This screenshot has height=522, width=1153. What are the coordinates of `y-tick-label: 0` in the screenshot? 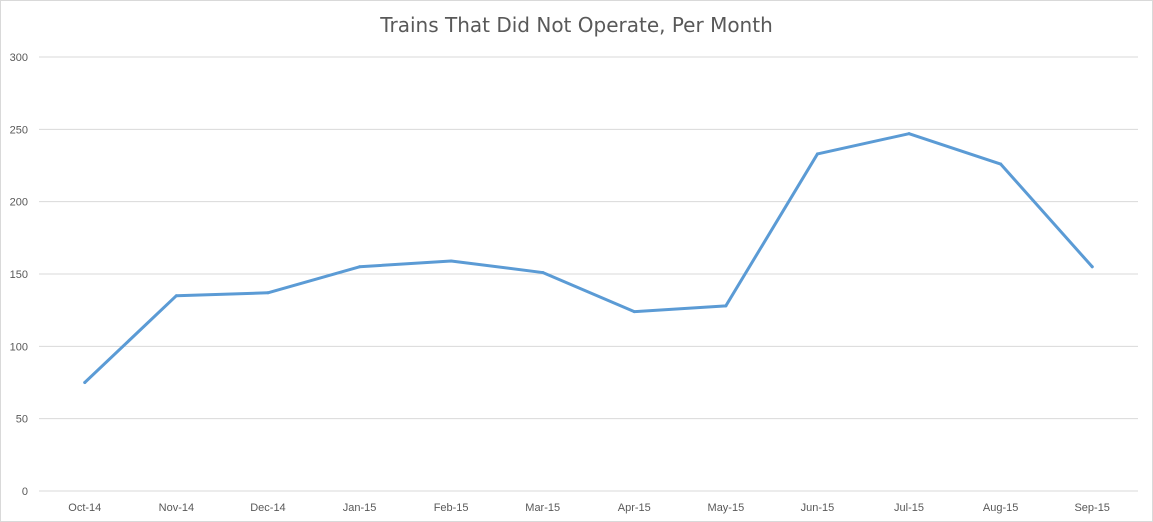 It's located at (25, 492).